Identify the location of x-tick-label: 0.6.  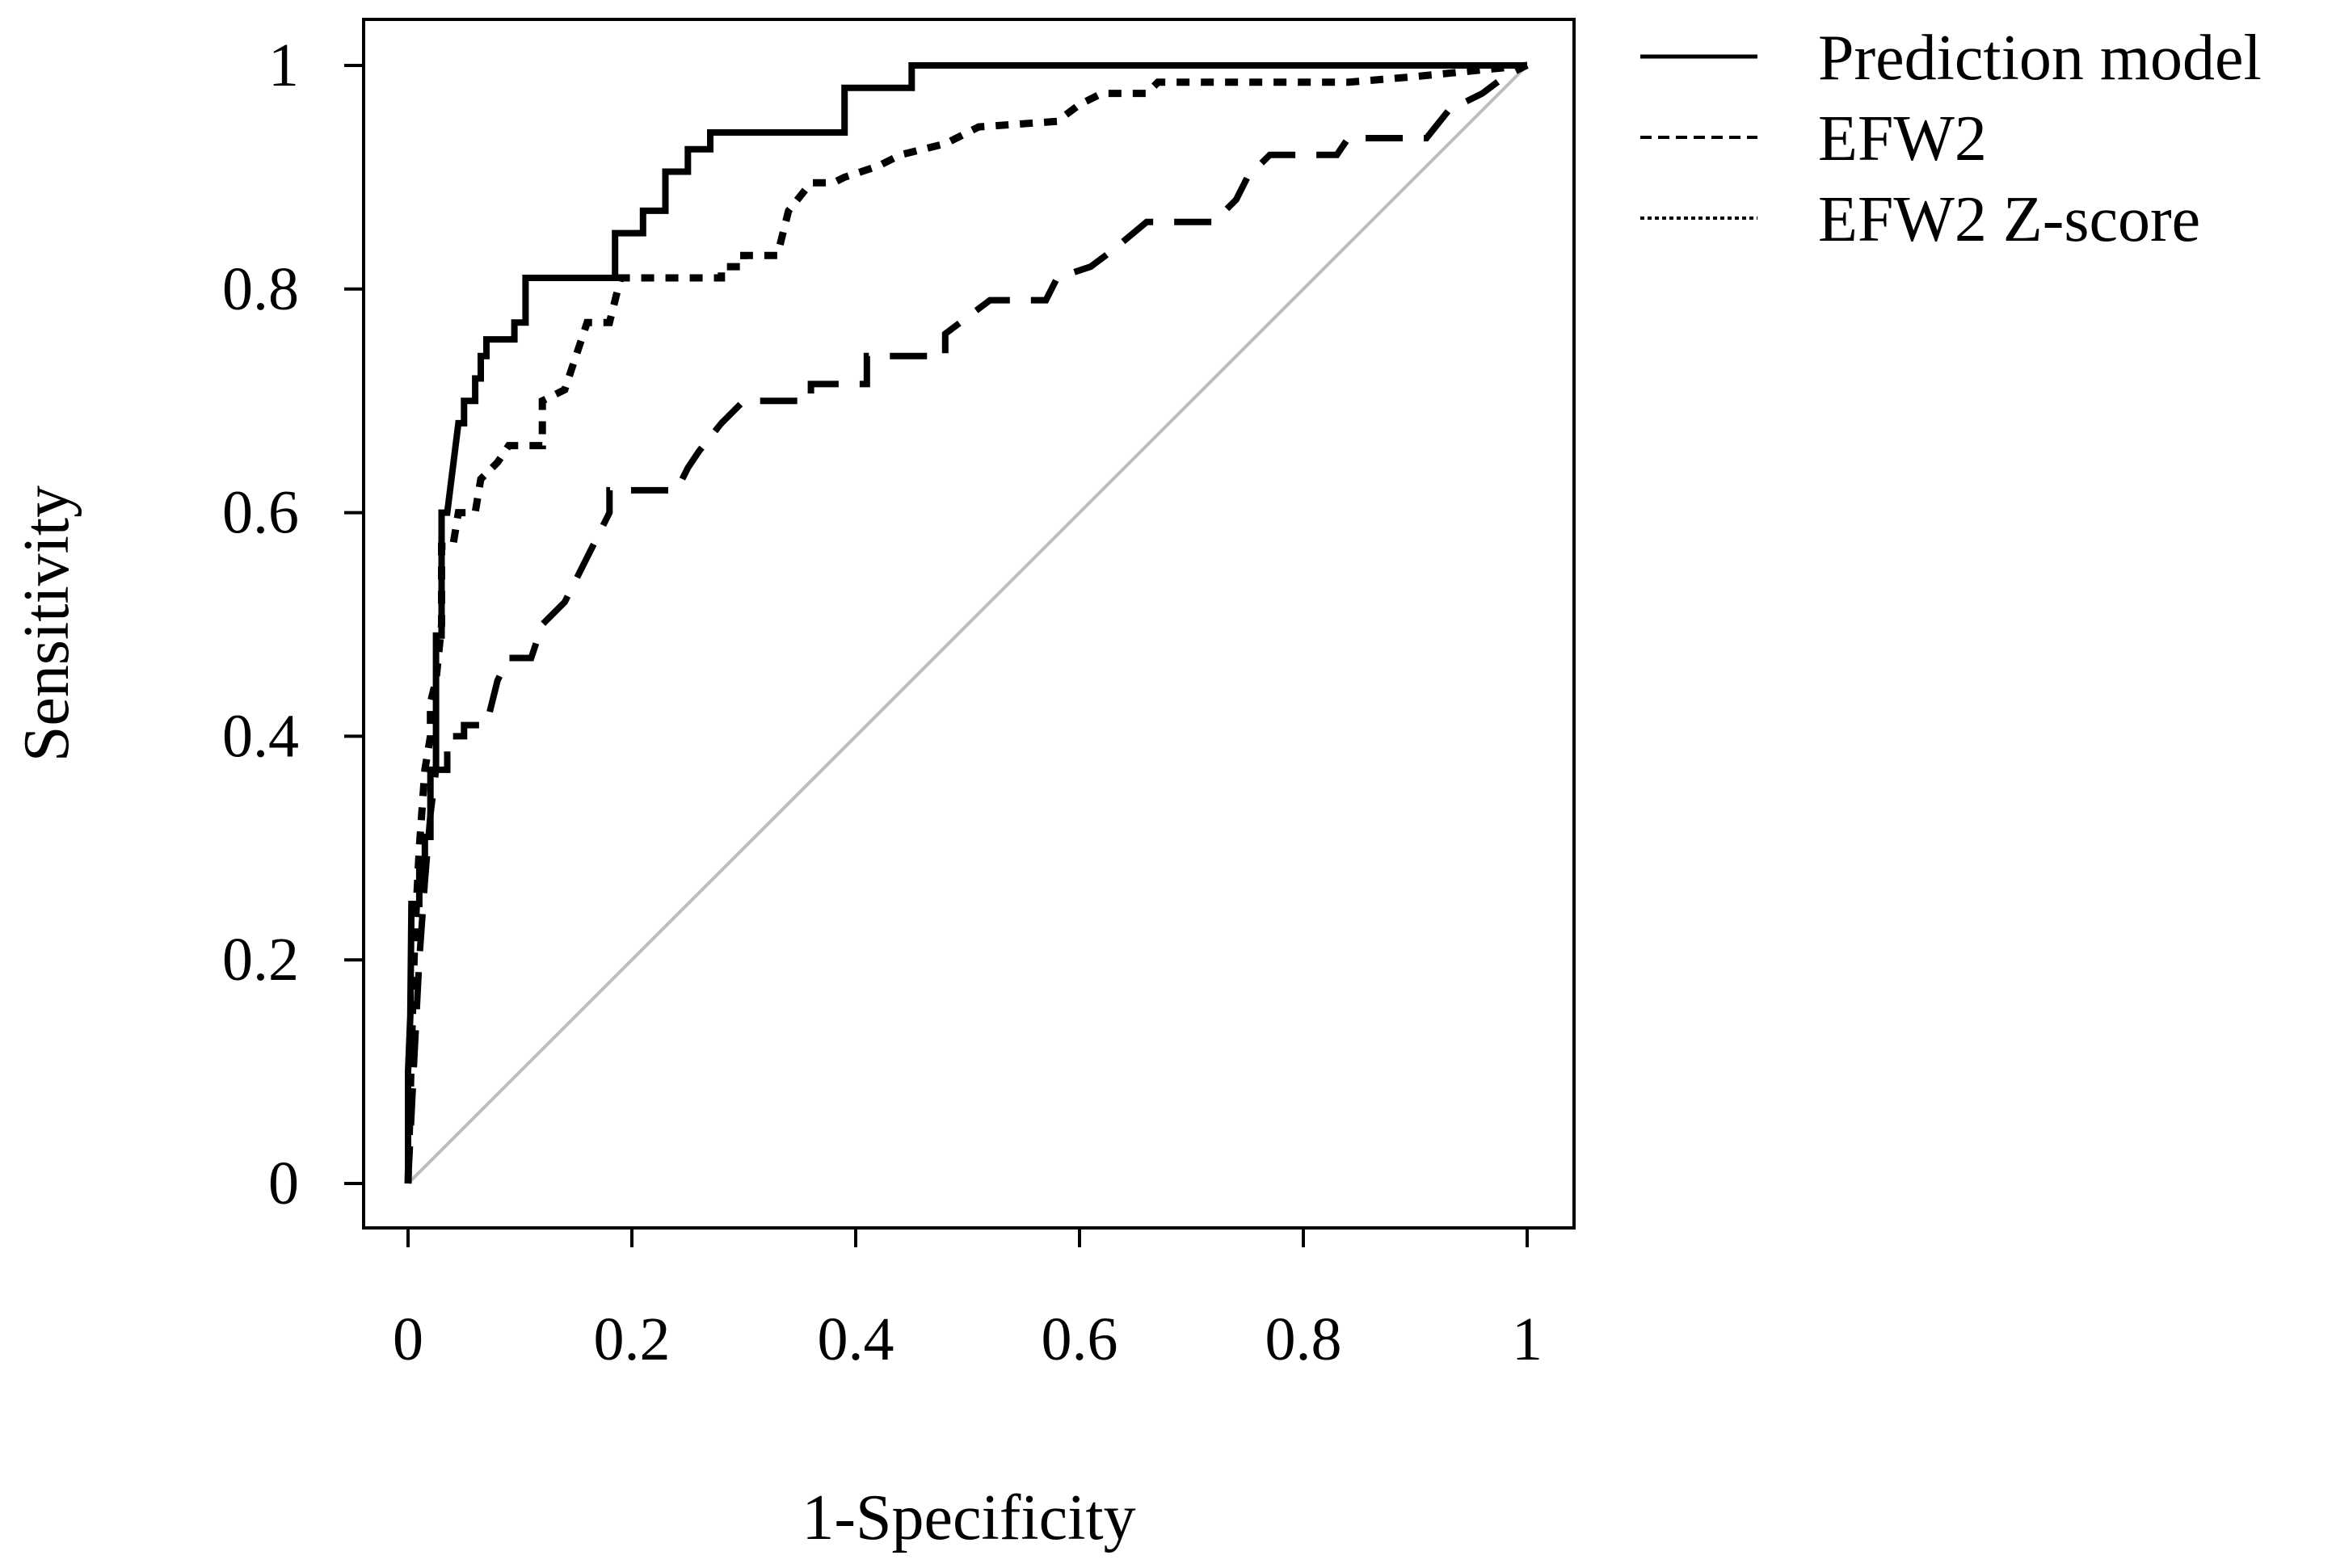
(1080, 1339).